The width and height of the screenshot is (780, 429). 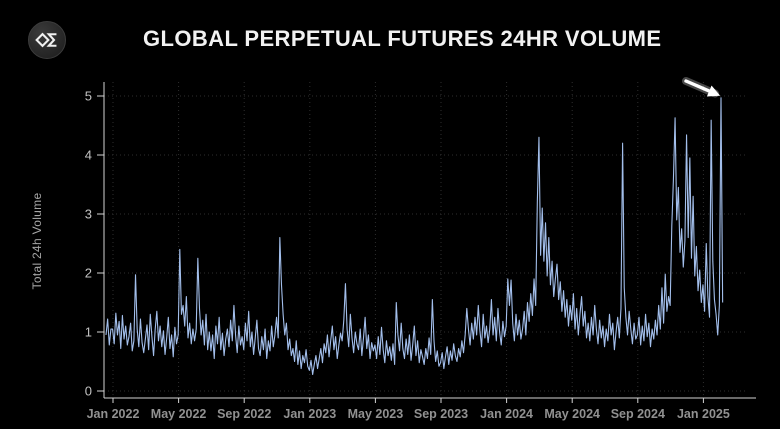 I want to click on artemis-logo-icon, so click(x=46, y=40).